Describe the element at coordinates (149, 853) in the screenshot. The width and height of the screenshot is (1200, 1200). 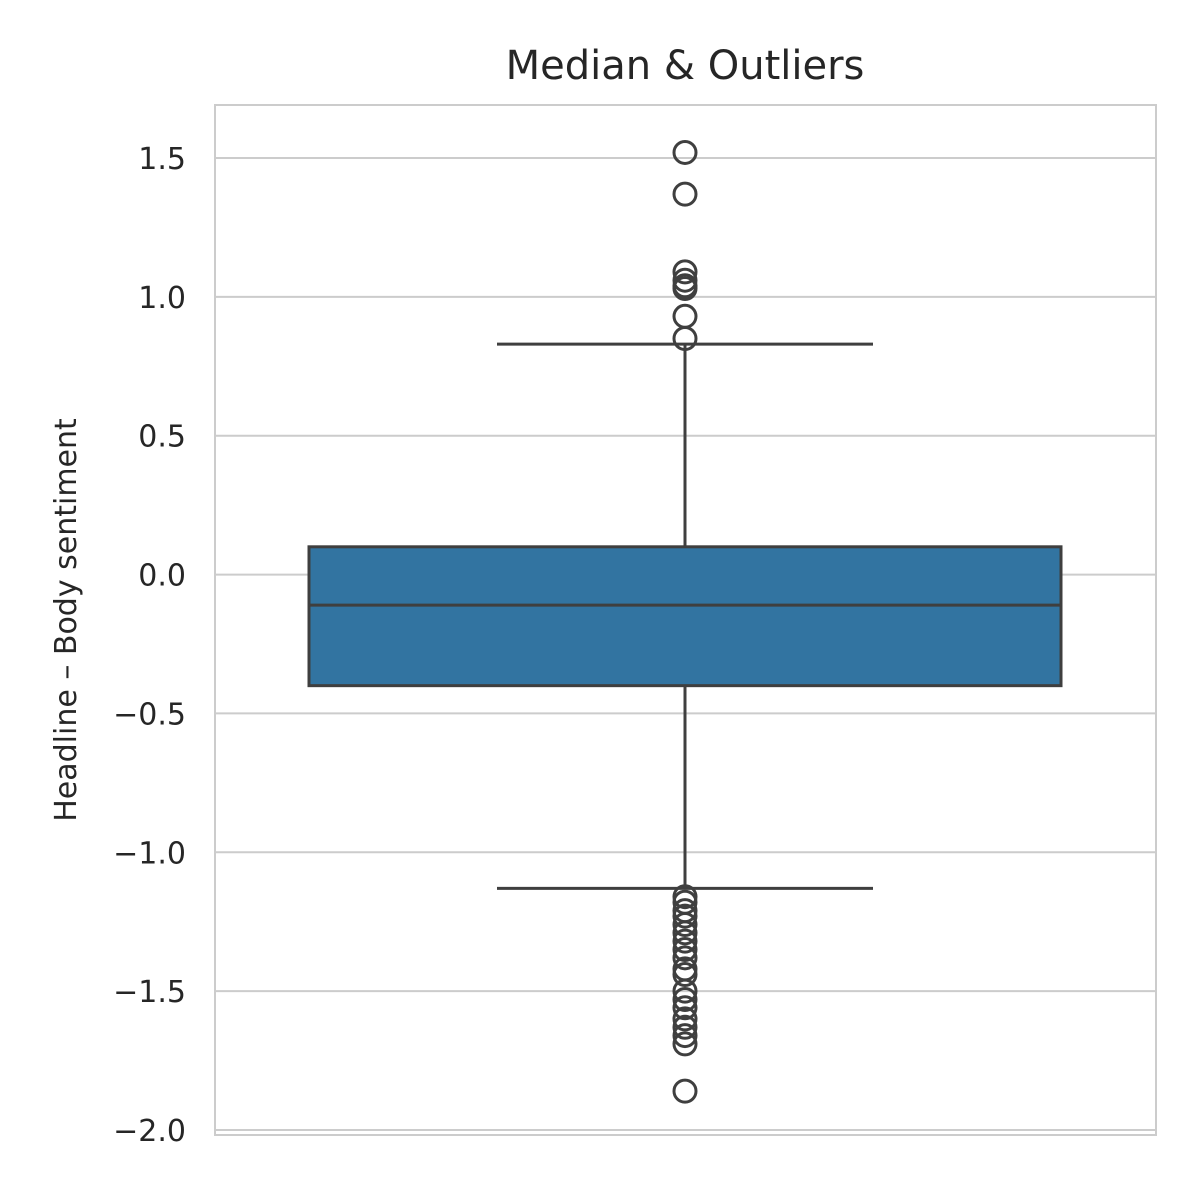
I see `y-tick-label: −1.0` at that location.